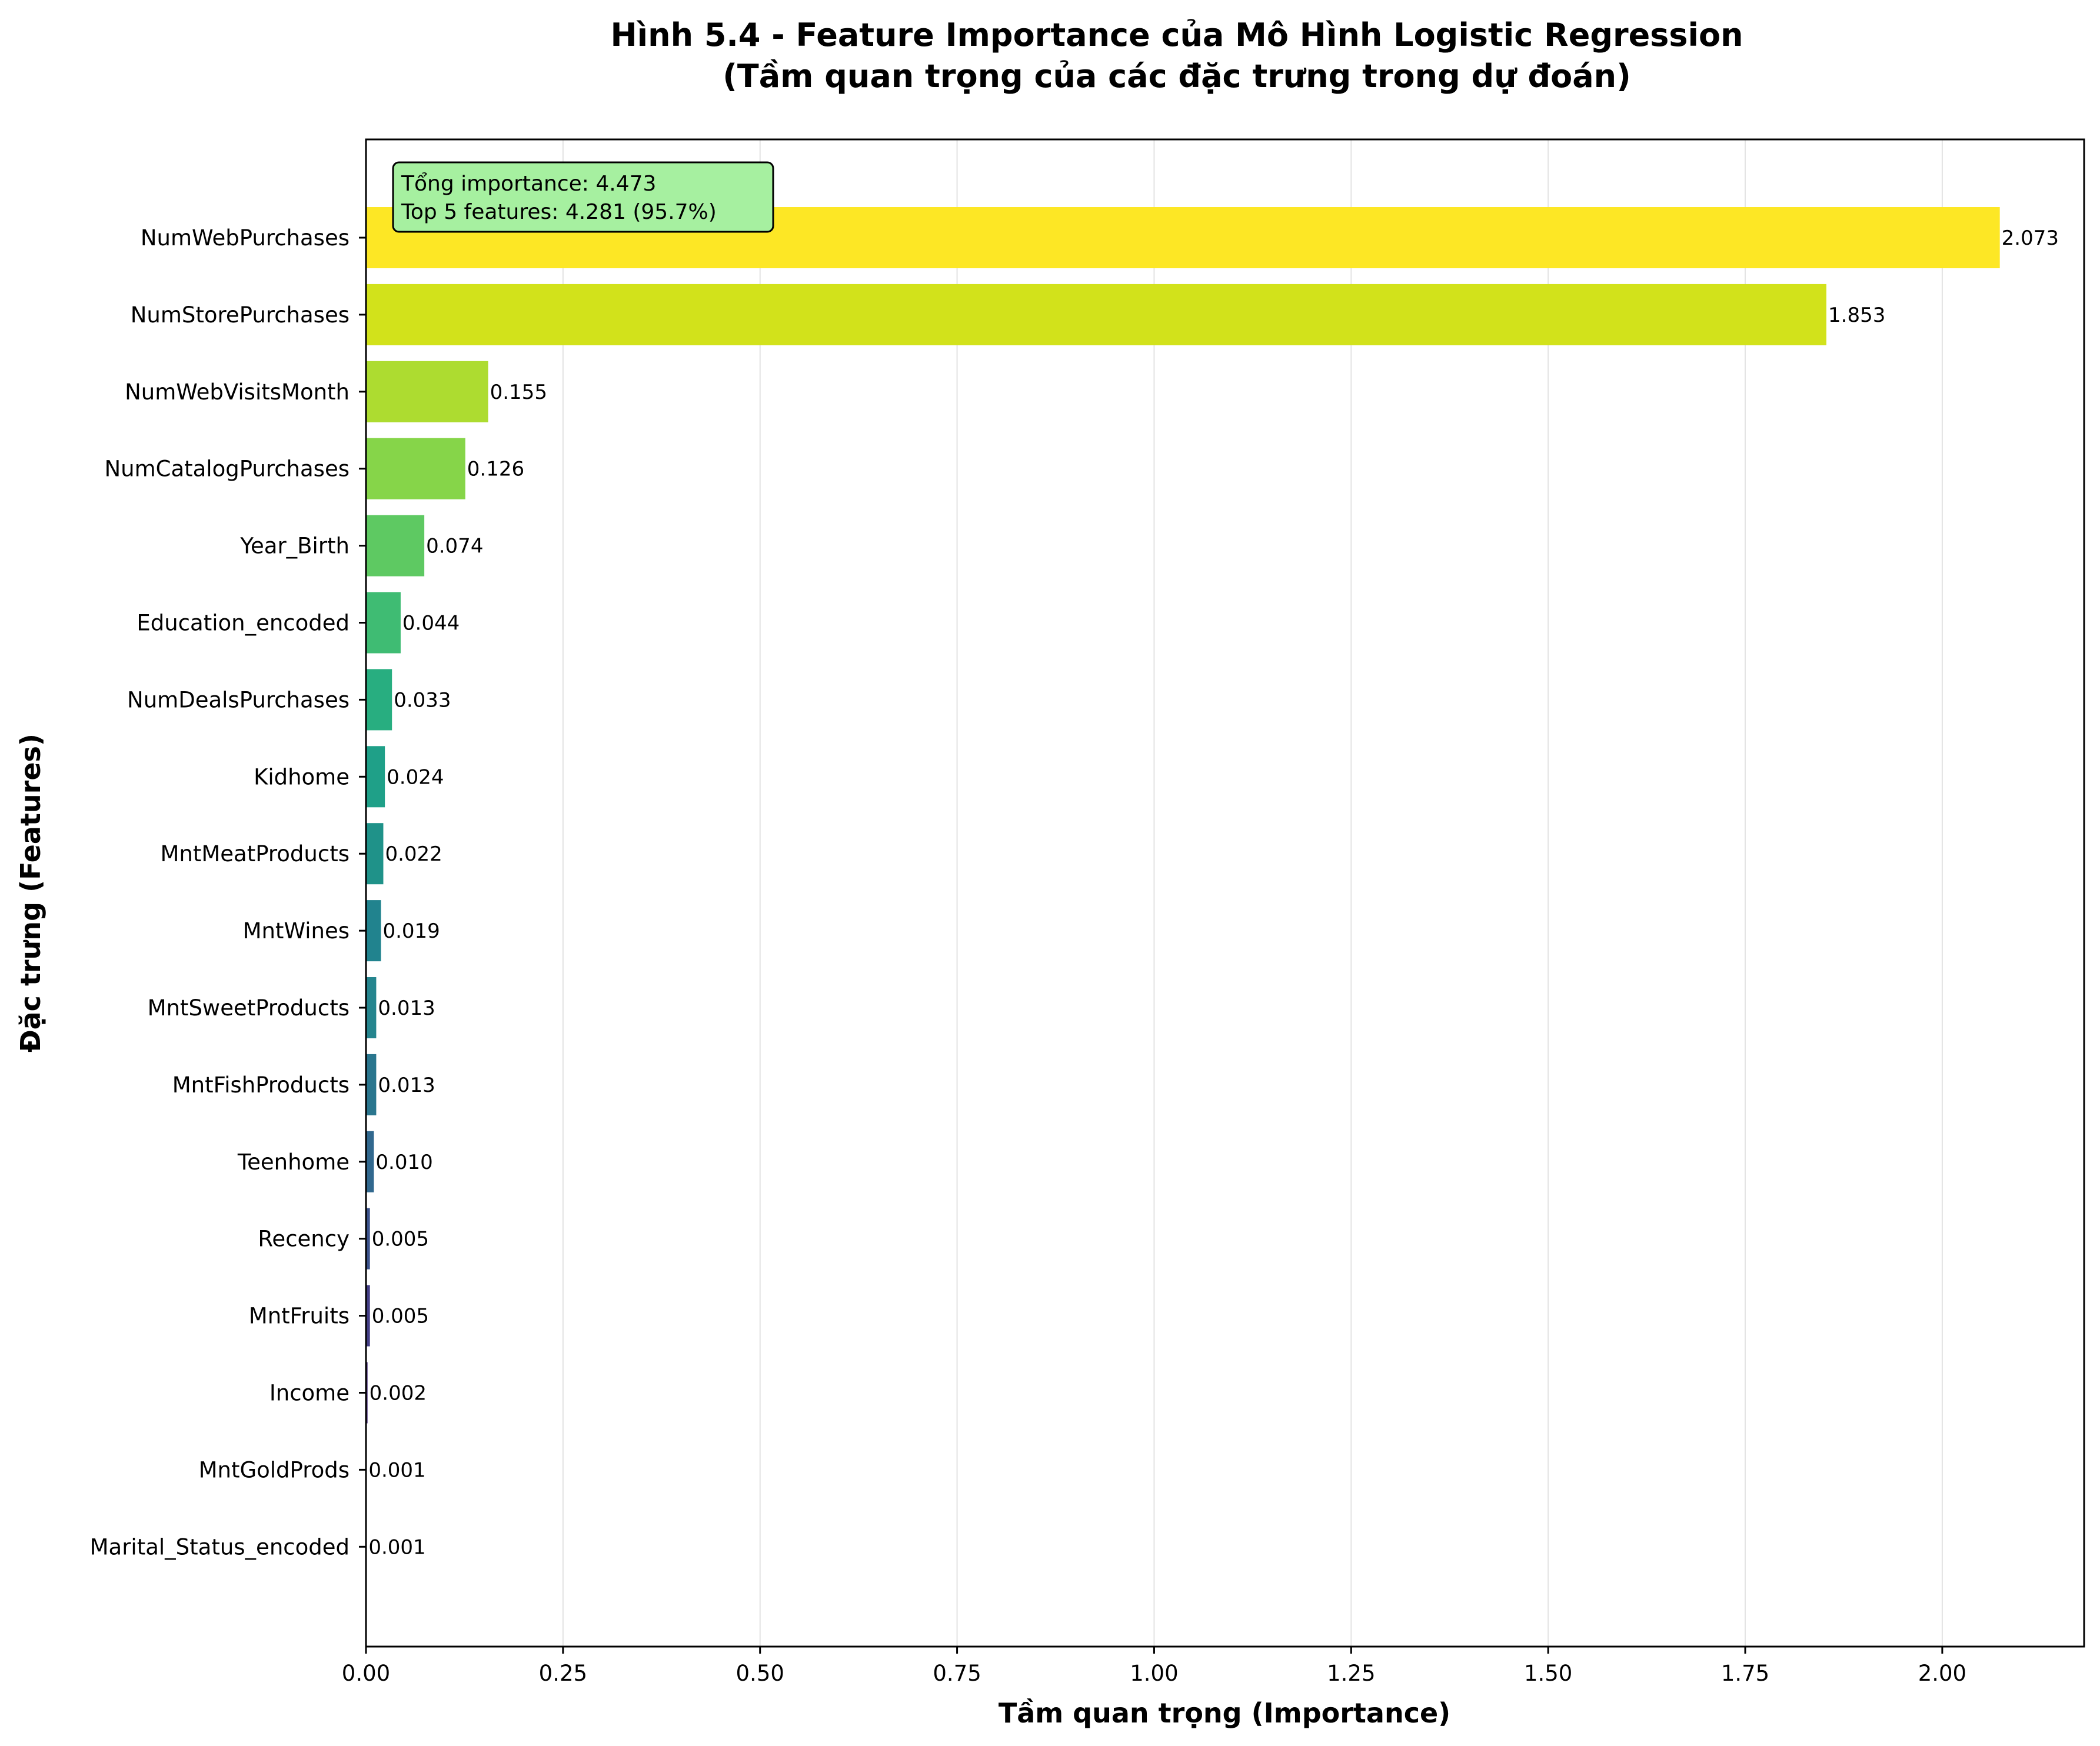 The width and height of the screenshot is (2100, 1746). What do you see at coordinates (245, 238) in the screenshot?
I see `y-tick-label: NumWebPurchases` at bounding box center [245, 238].